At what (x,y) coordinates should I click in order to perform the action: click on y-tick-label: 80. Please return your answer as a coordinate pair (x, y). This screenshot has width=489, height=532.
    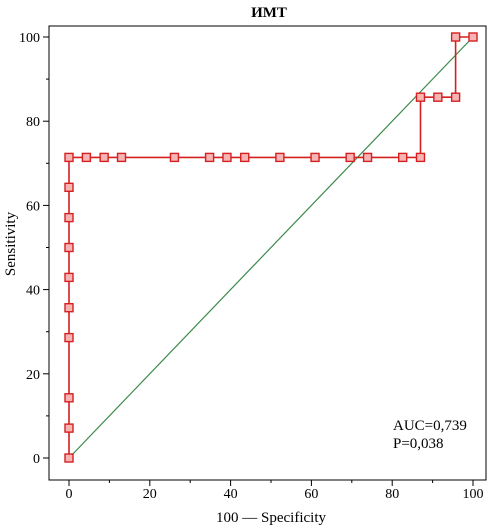
    Looking at the image, I should click on (33, 122).